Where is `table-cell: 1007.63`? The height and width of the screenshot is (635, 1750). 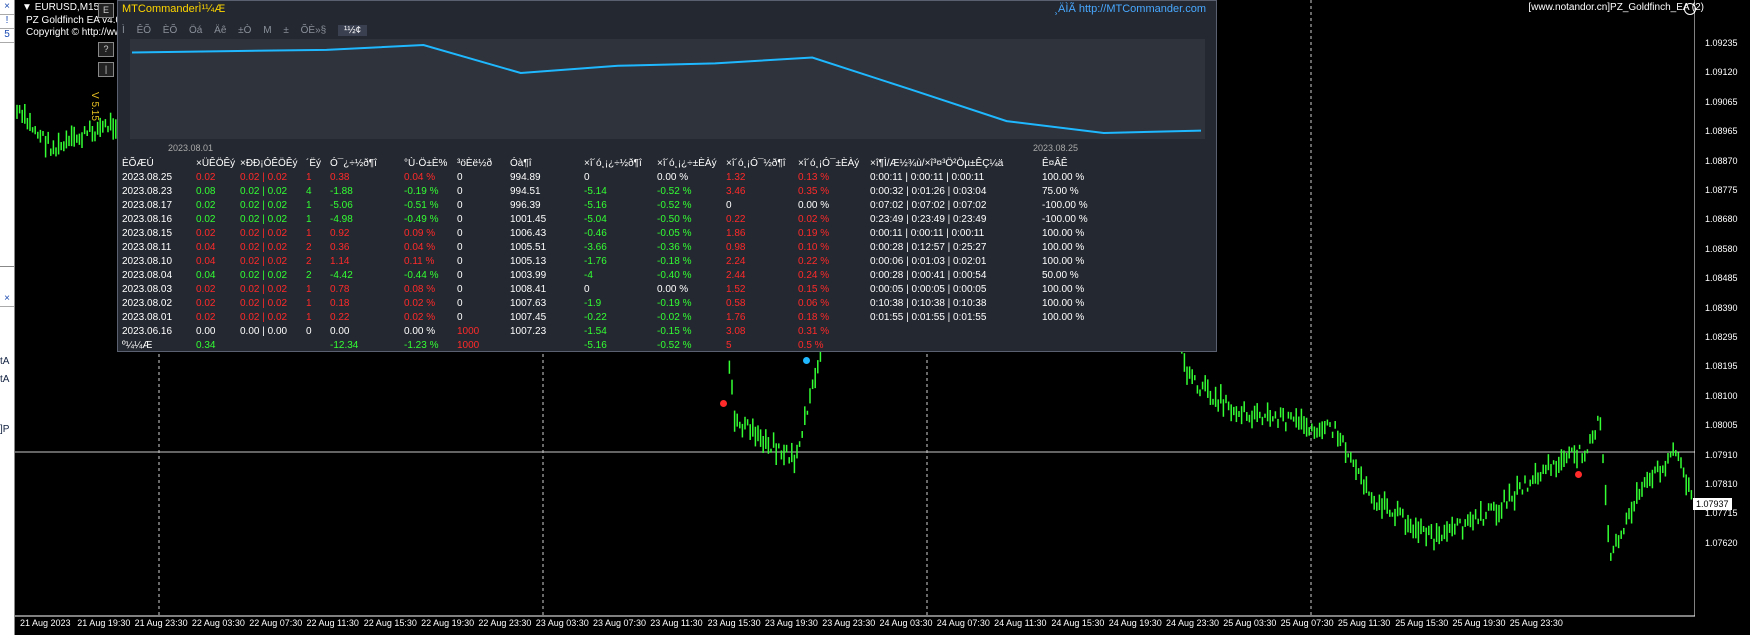
table-cell: 1007.63 is located at coordinates (528, 303).